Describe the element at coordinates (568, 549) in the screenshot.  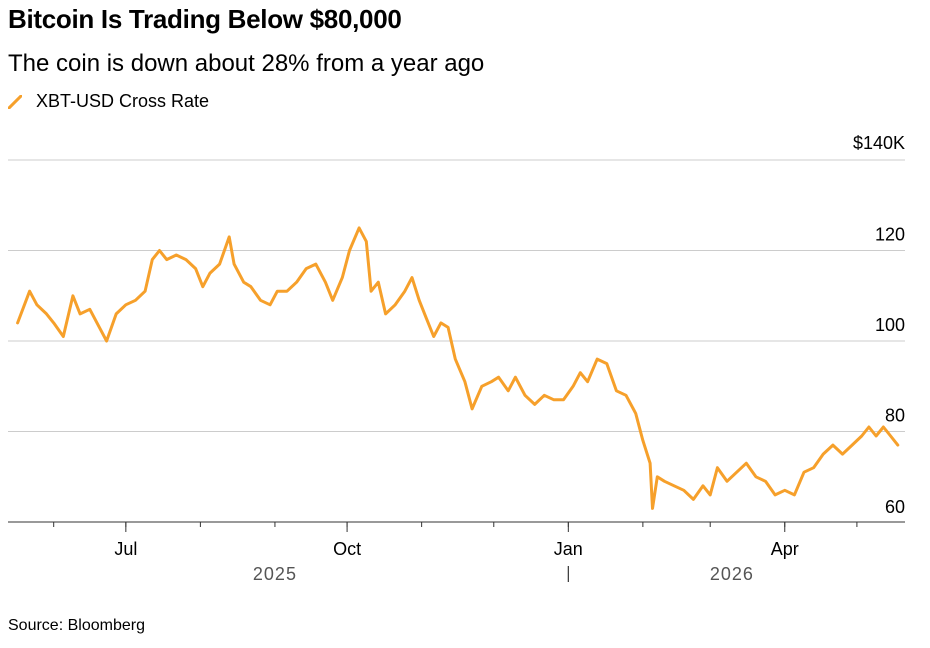
I see `x-tick-label-jan: Jan` at that location.